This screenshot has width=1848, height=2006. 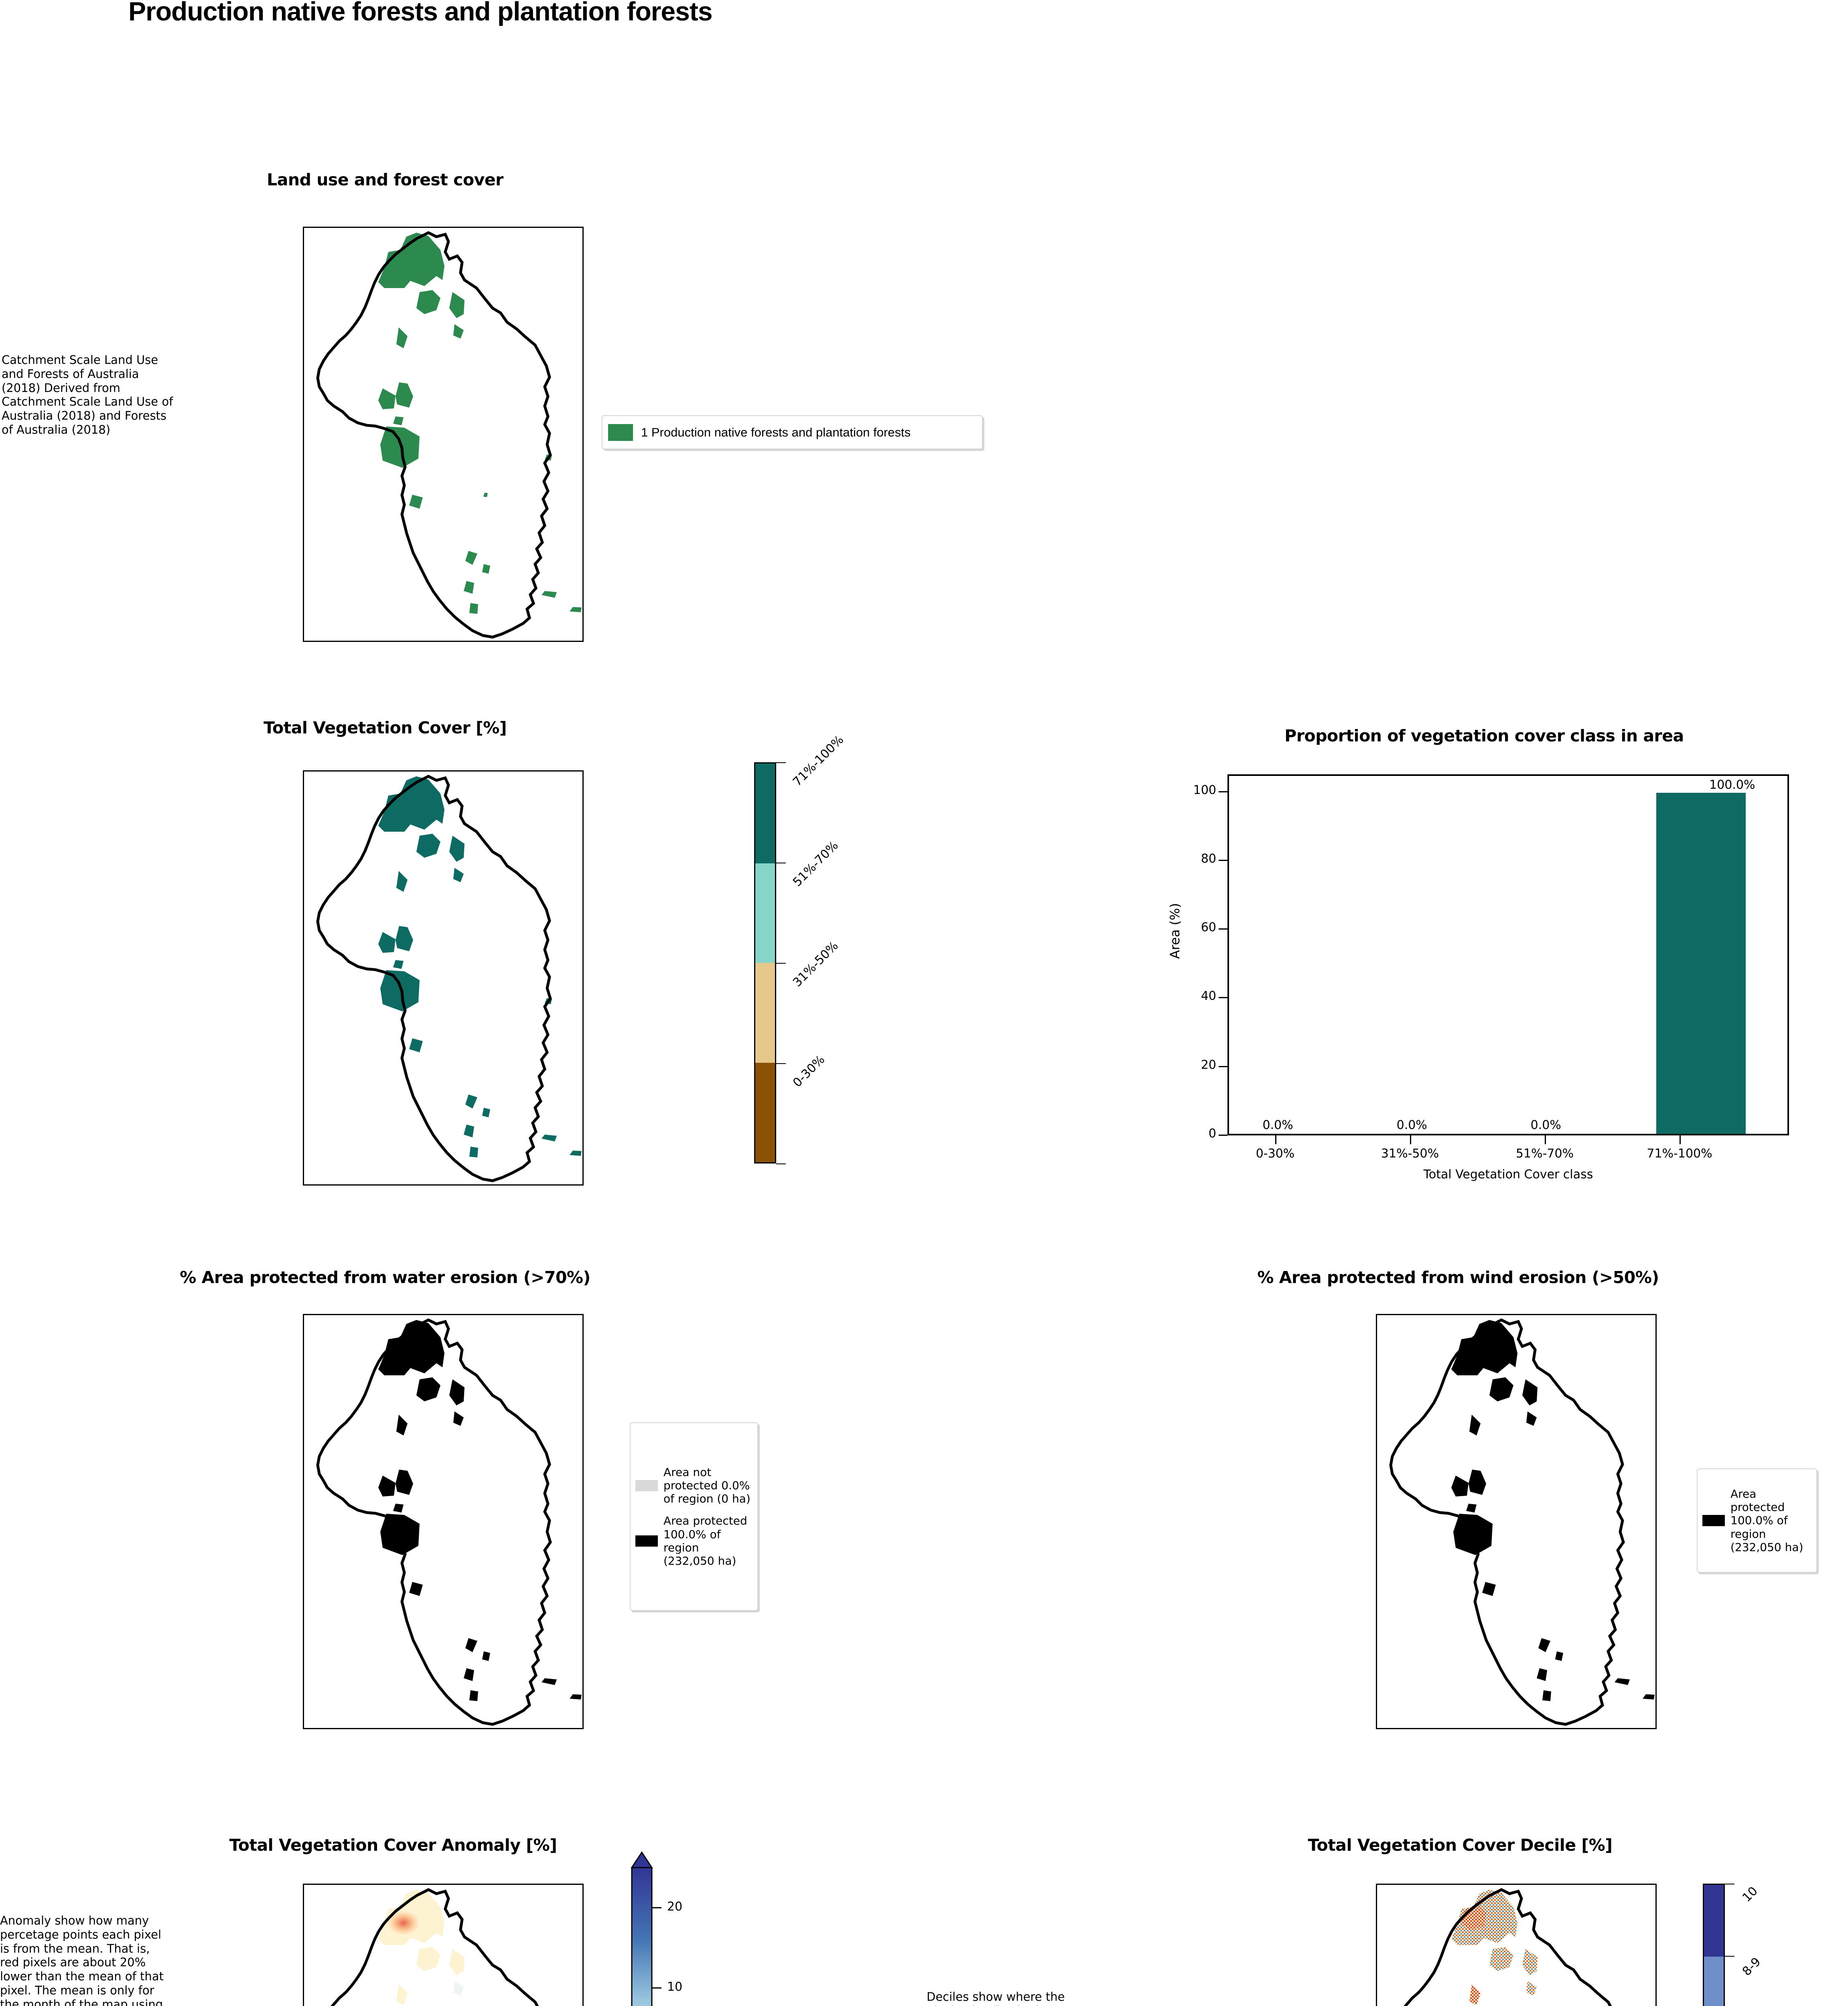 What do you see at coordinates (675, 1907) in the screenshot?
I see `anomaly-tick-20: 20` at bounding box center [675, 1907].